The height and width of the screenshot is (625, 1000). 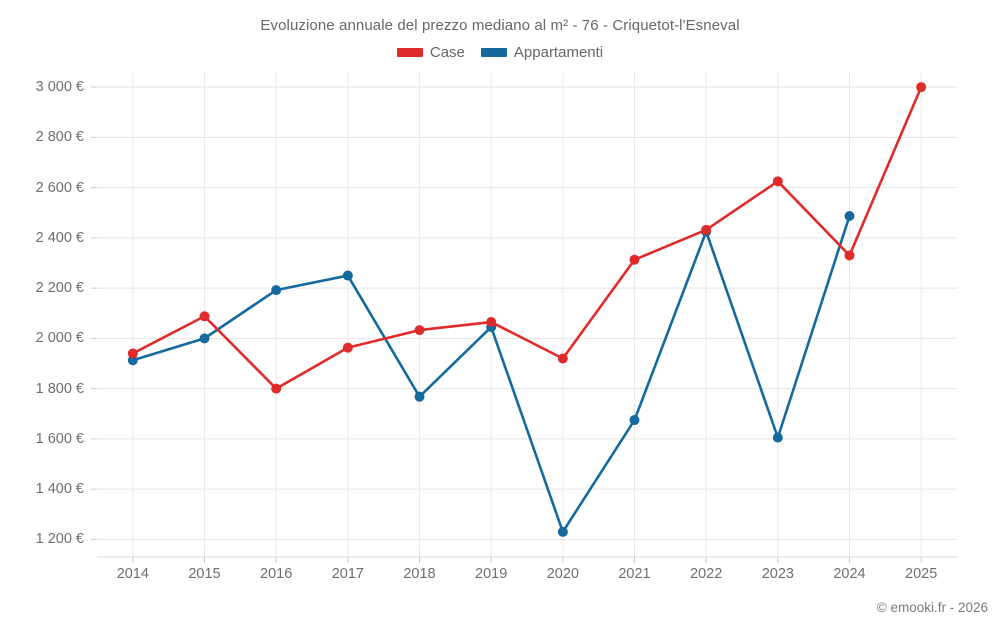 What do you see at coordinates (132, 574) in the screenshot?
I see `x-tick-label: 2014` at bounding box center [132, 574].